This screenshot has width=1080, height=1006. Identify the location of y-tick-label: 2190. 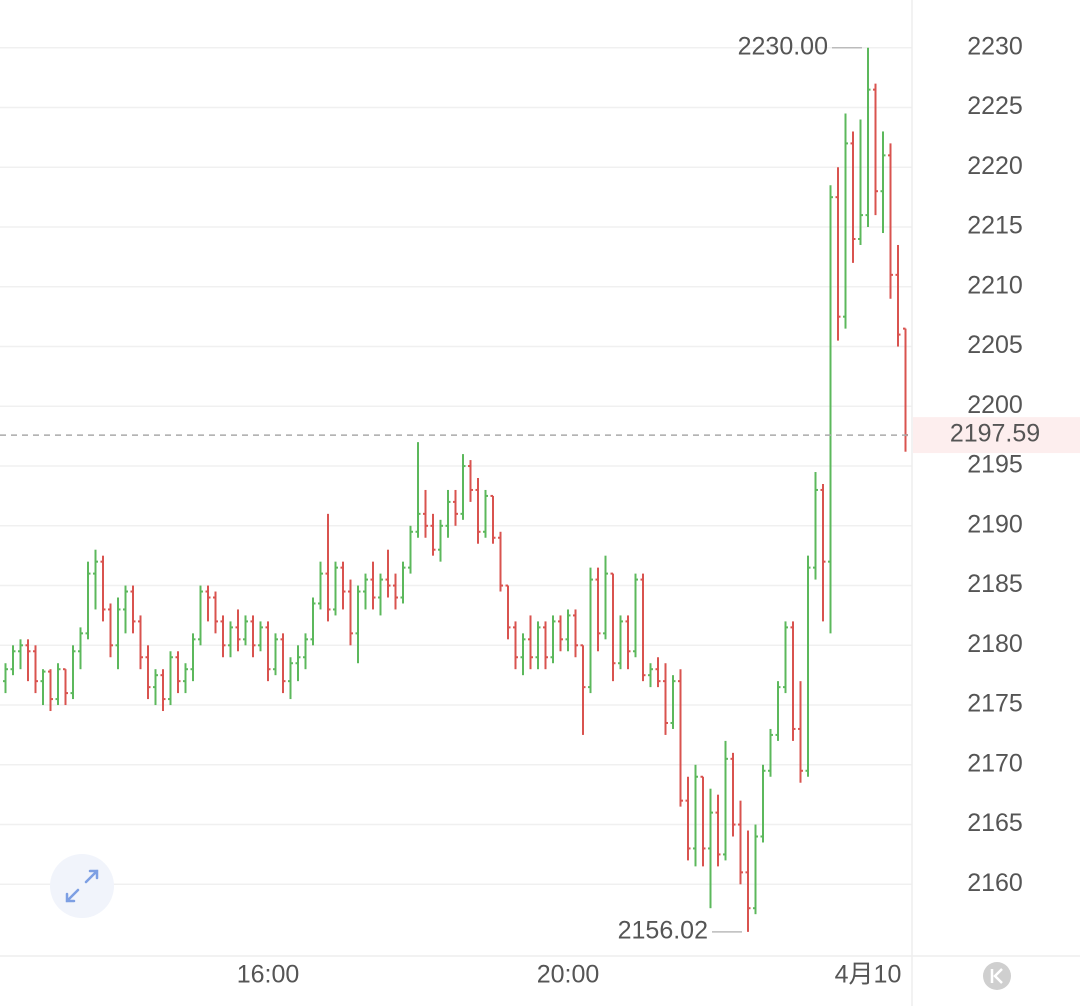
(995, 524).